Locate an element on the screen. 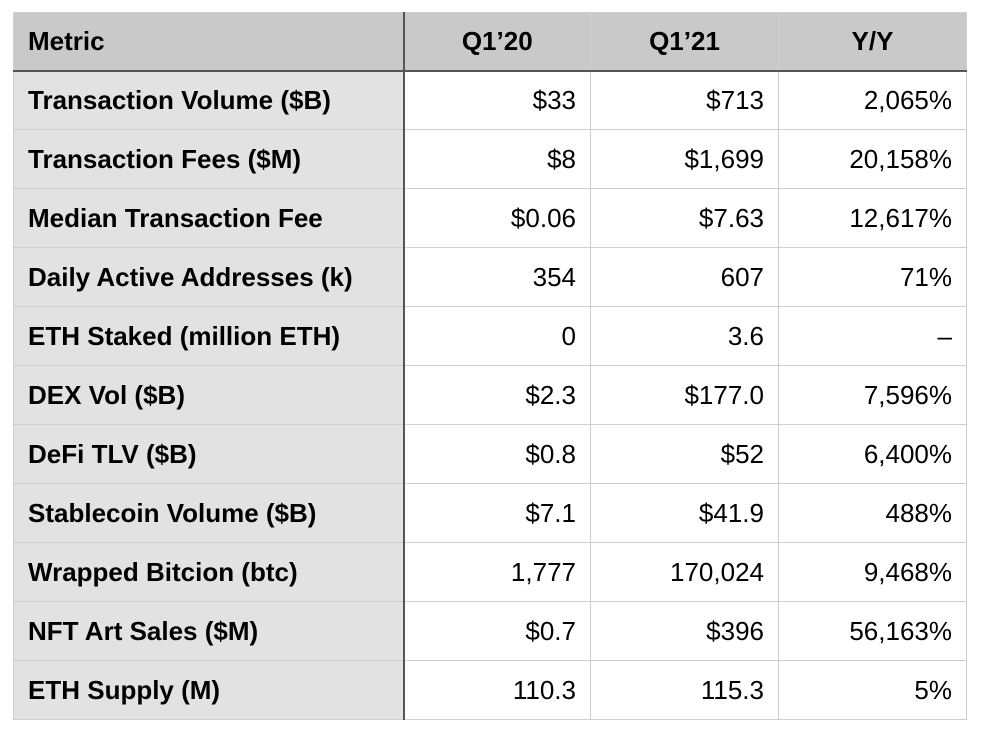 The width and height of the screenshot is (982, 734). metric-cell: Transaction Volume ($B) is located at coordinates (209, 100).